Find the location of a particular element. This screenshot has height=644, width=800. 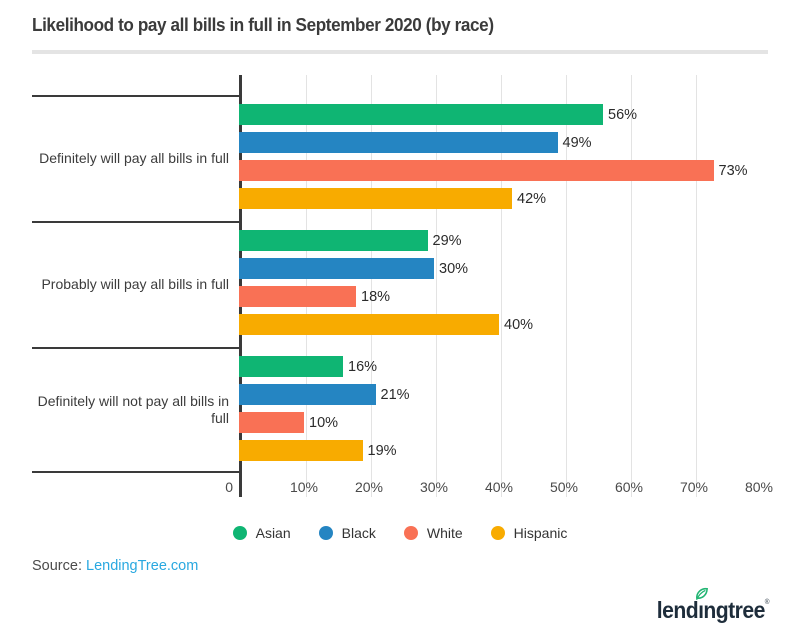

legend-label: White is located at coordinates (444, 533).